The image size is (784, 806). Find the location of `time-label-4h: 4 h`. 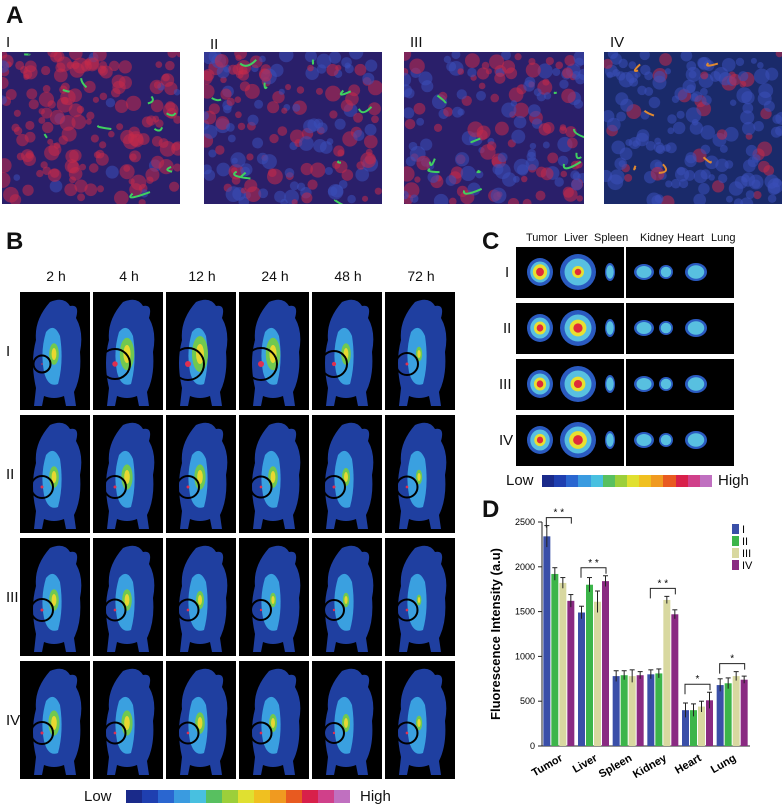

time-label-4h: 4 h is located at coordinates (129, 276).